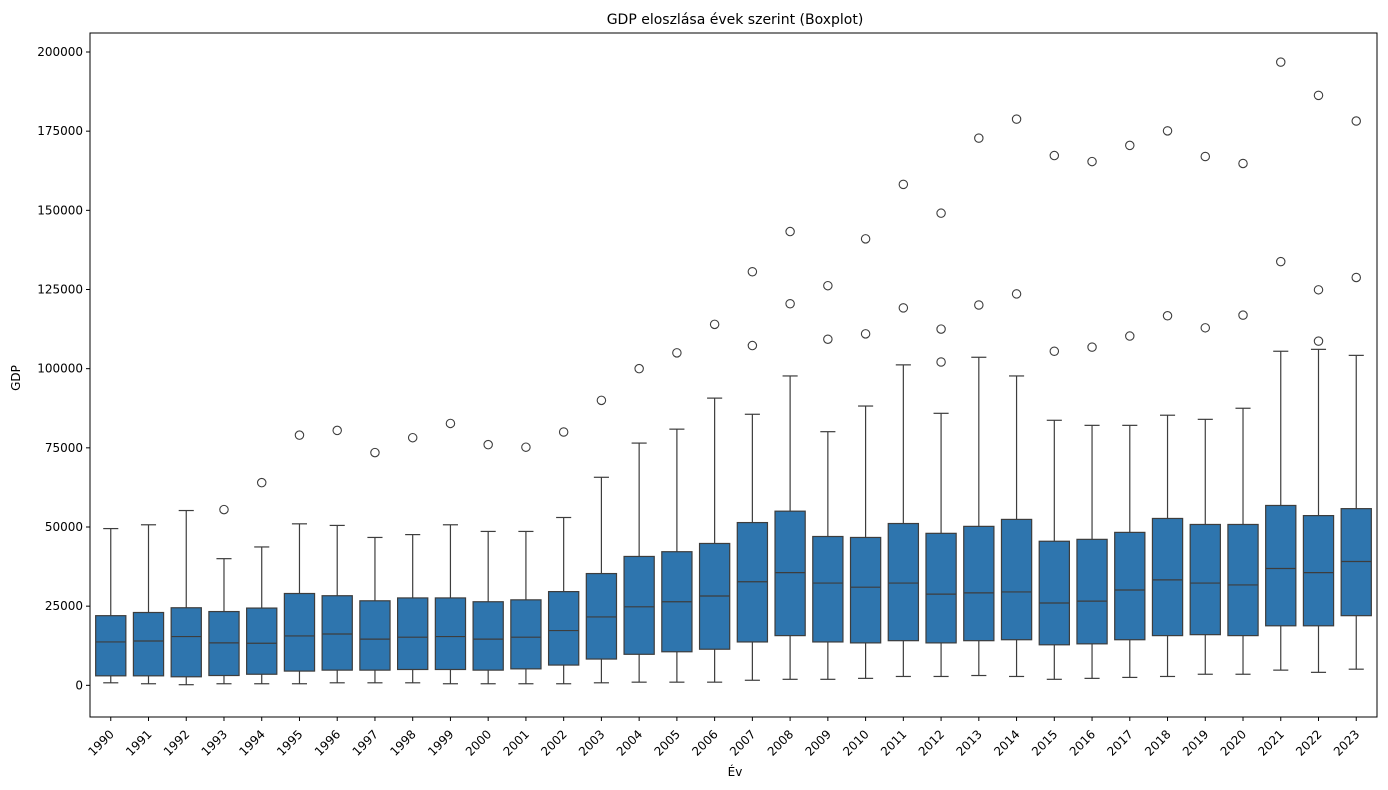 This screenshot has height=790, width=1388. What do you see at coordinates (941, 443) in the screenshot?
I see `box-2012` at bounding box center [941, 443].